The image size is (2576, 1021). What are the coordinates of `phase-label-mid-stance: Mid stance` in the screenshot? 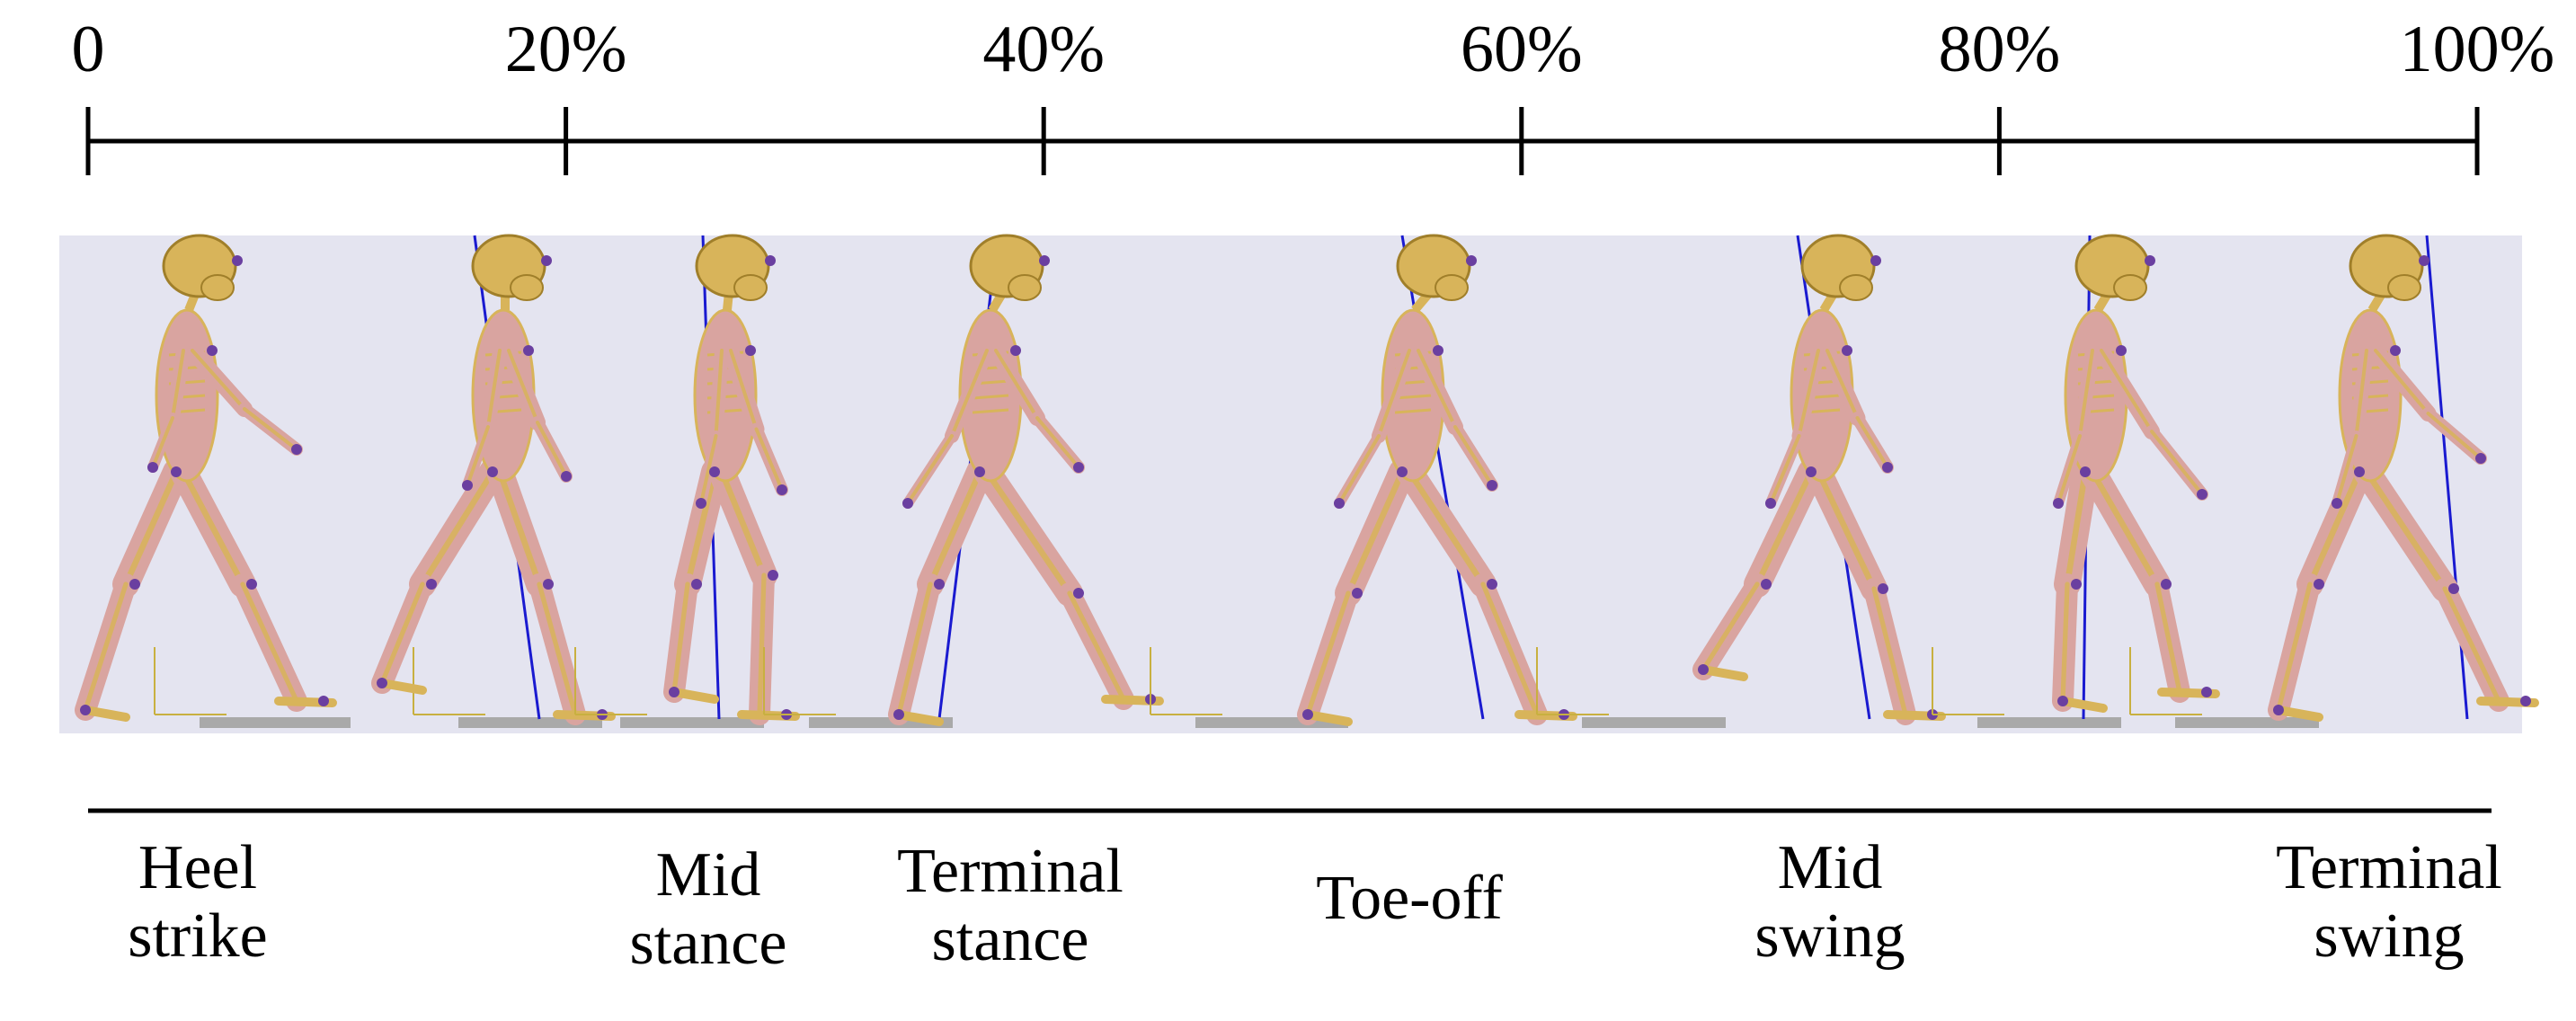 It's located at (708, 909).